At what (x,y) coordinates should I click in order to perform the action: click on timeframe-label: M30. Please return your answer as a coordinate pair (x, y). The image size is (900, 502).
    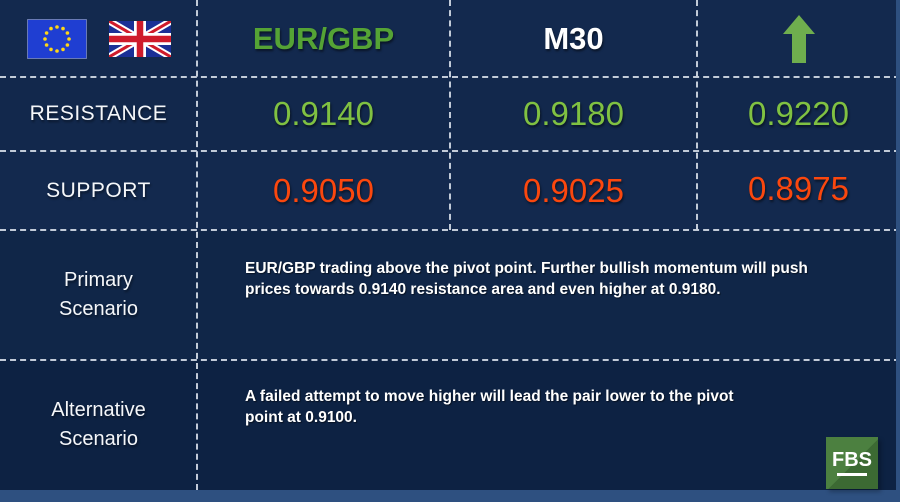
    Looking at the image, I should click on (573, 38).